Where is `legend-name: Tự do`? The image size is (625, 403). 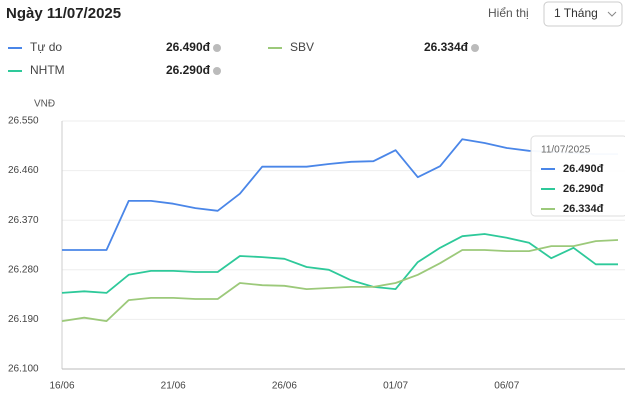 legend-name: Tự do is located at coordinates (46, 47).